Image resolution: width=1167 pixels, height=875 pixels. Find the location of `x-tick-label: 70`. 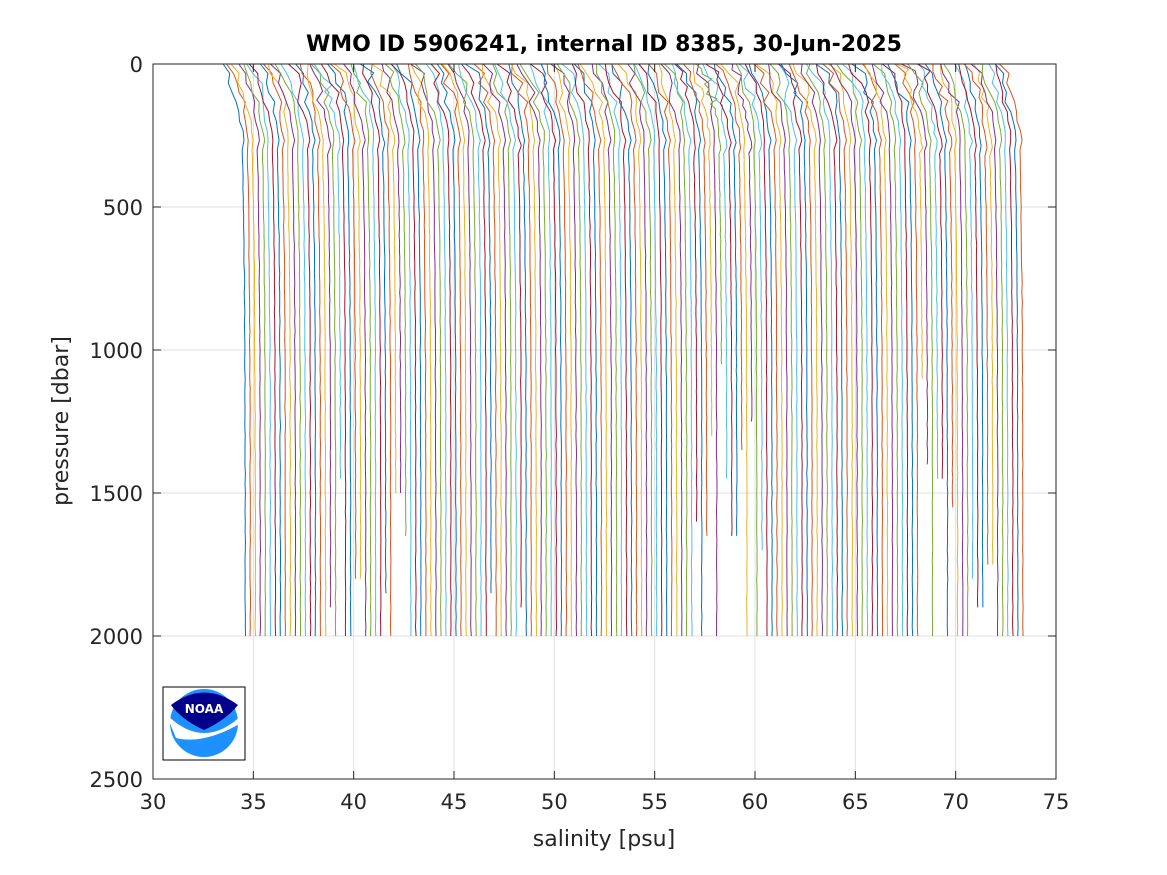

x-tick-label: 70 is located at coordinates (955, 802).